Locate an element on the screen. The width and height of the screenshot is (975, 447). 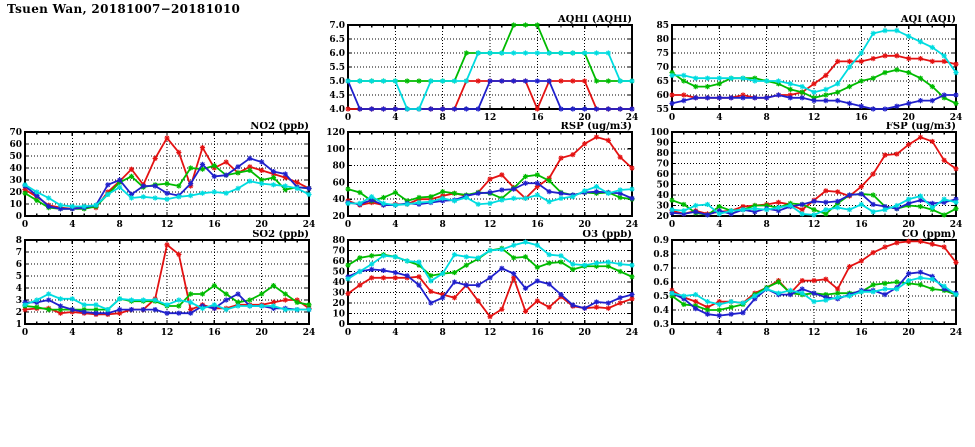
o3-marker-red is located at coordinates (632, 299).